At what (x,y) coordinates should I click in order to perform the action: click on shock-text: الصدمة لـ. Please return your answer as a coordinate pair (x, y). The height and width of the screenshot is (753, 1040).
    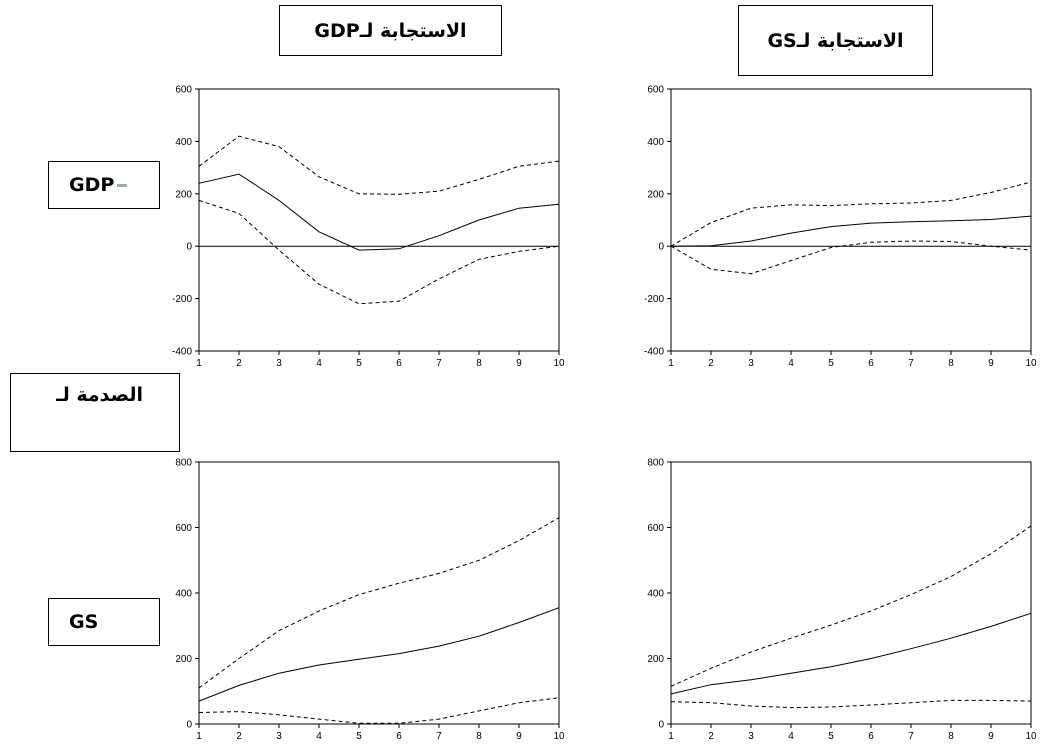
    Looking at the image, I should click on (99, 395).